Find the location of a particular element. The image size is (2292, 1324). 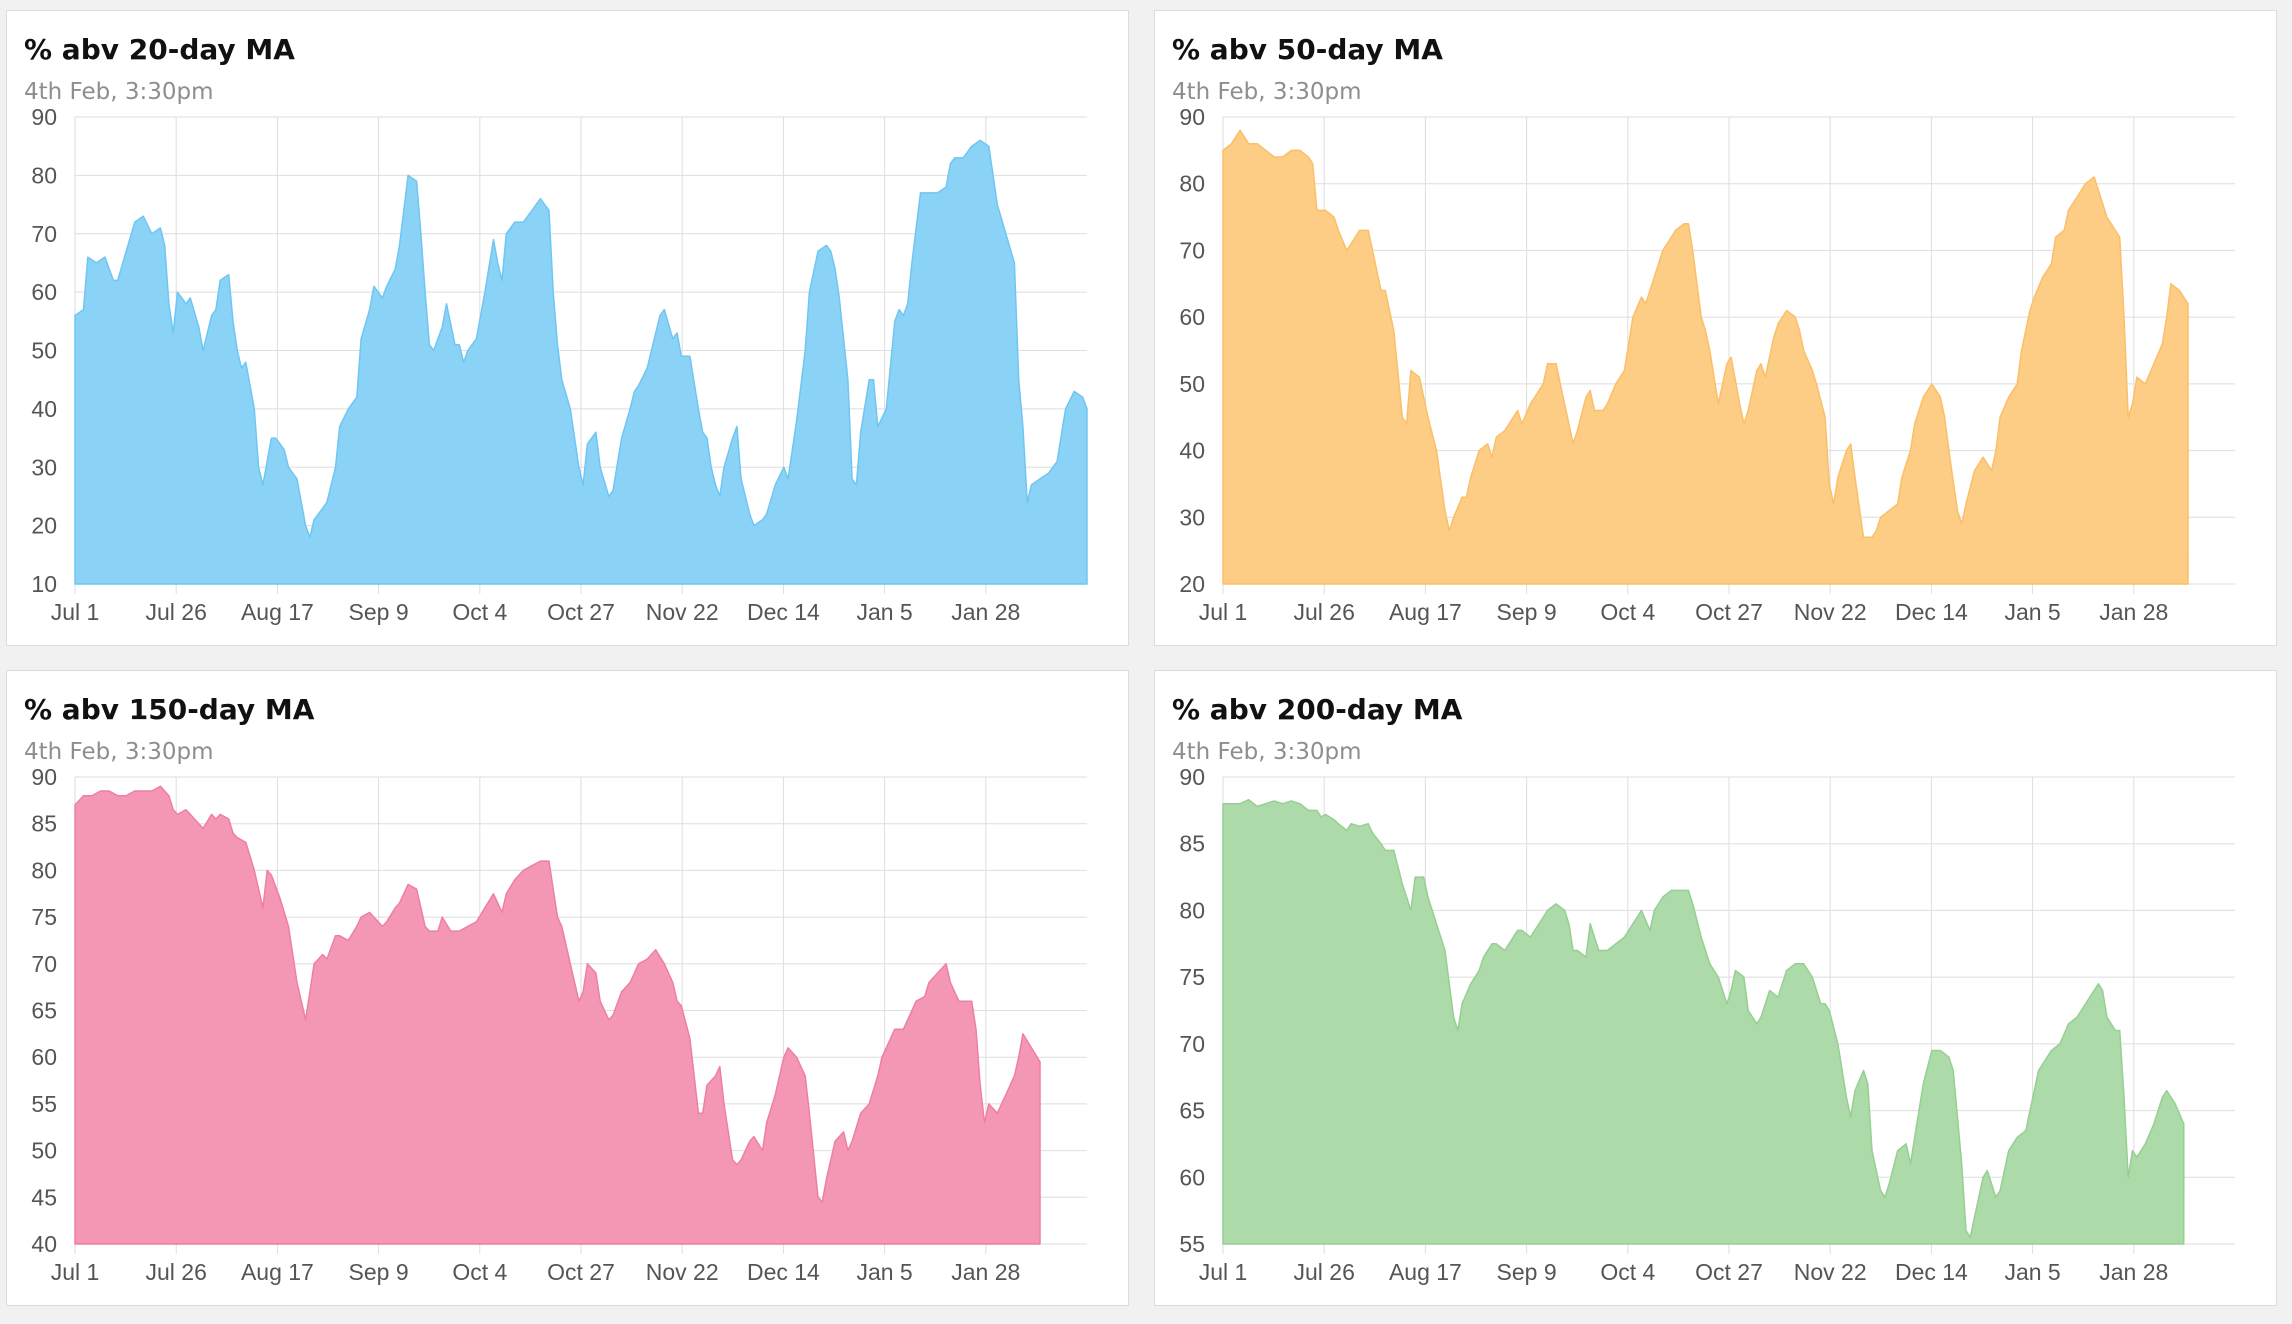

chart-title: % abv 50-day MA is located at coordinates (1307, 49).